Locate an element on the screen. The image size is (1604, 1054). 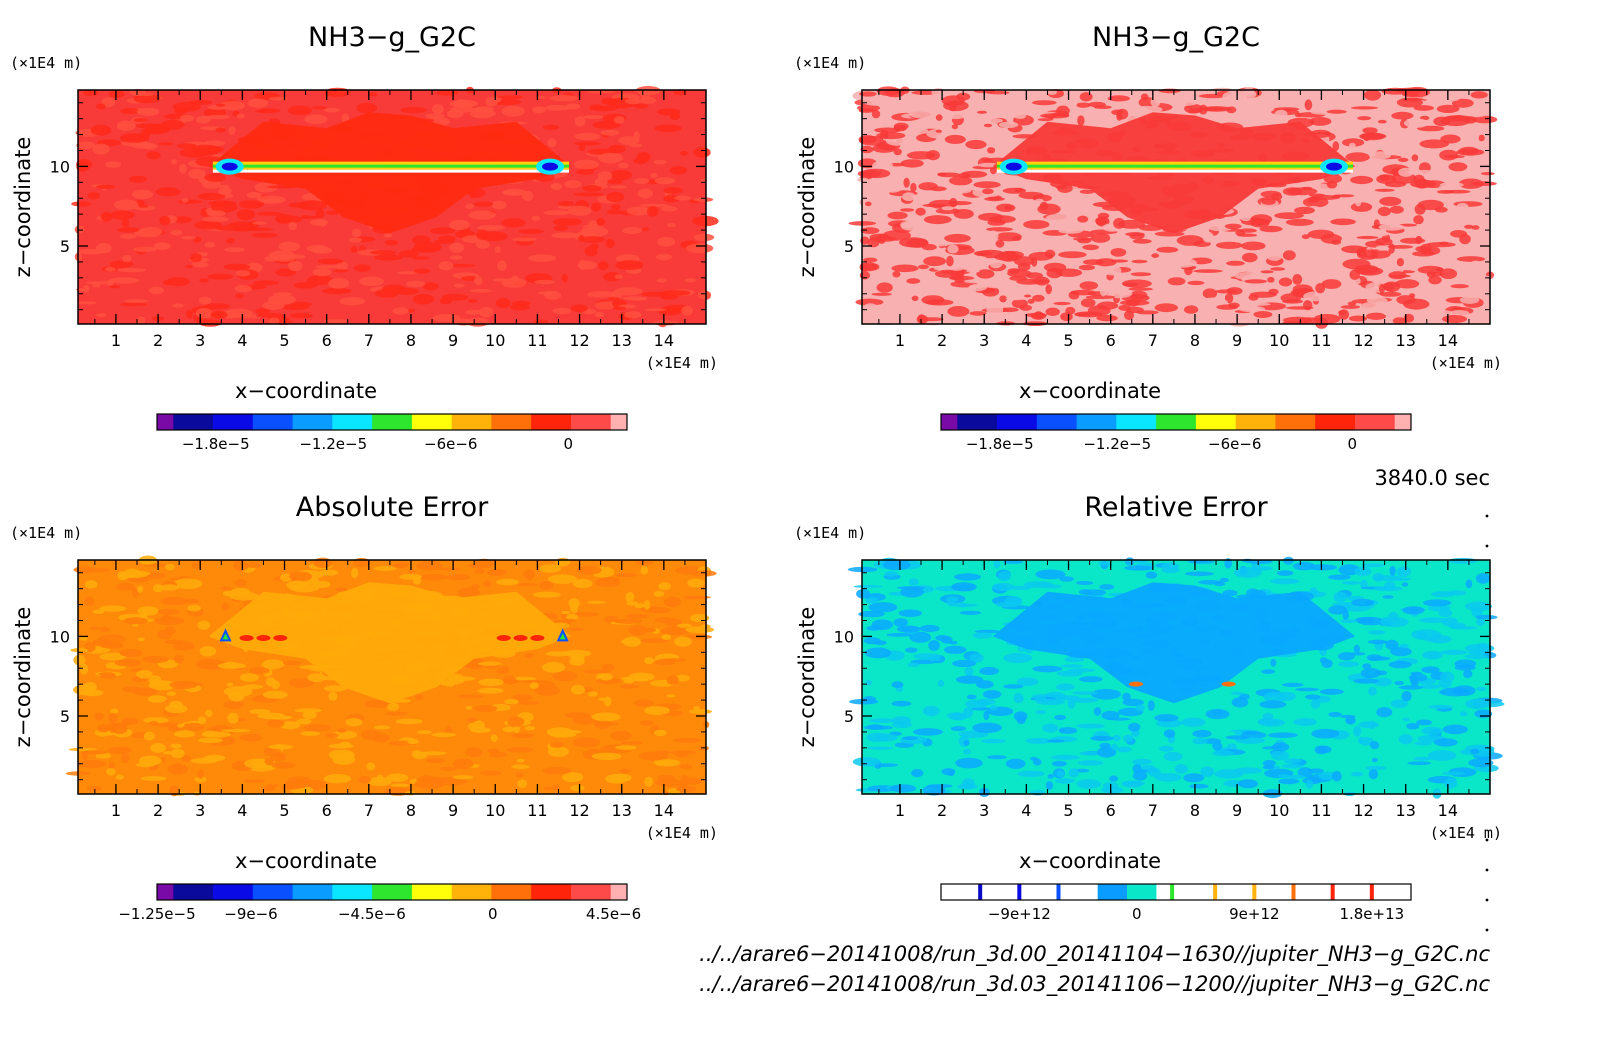
cloud-layer-mid is located at coordinates (1175, 166).